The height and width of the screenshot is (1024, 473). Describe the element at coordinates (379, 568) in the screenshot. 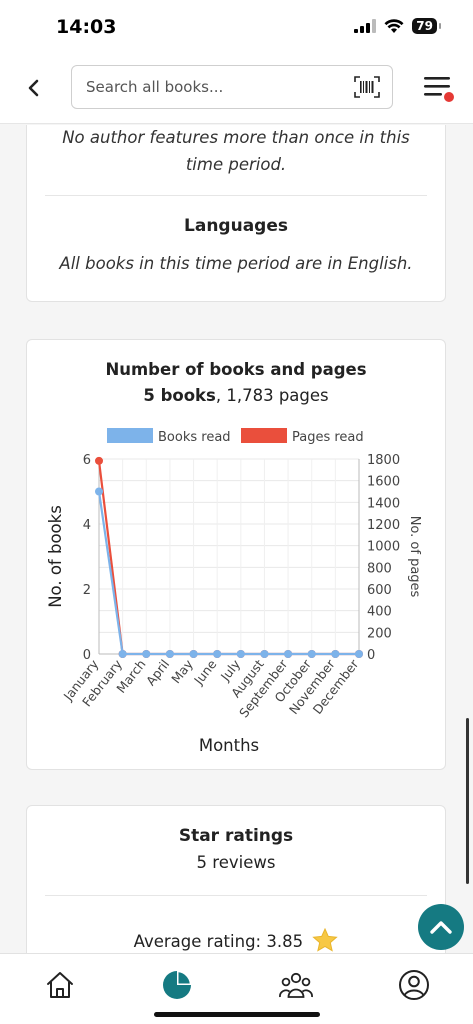

I see `y-right-tick-label: 800` at that location.